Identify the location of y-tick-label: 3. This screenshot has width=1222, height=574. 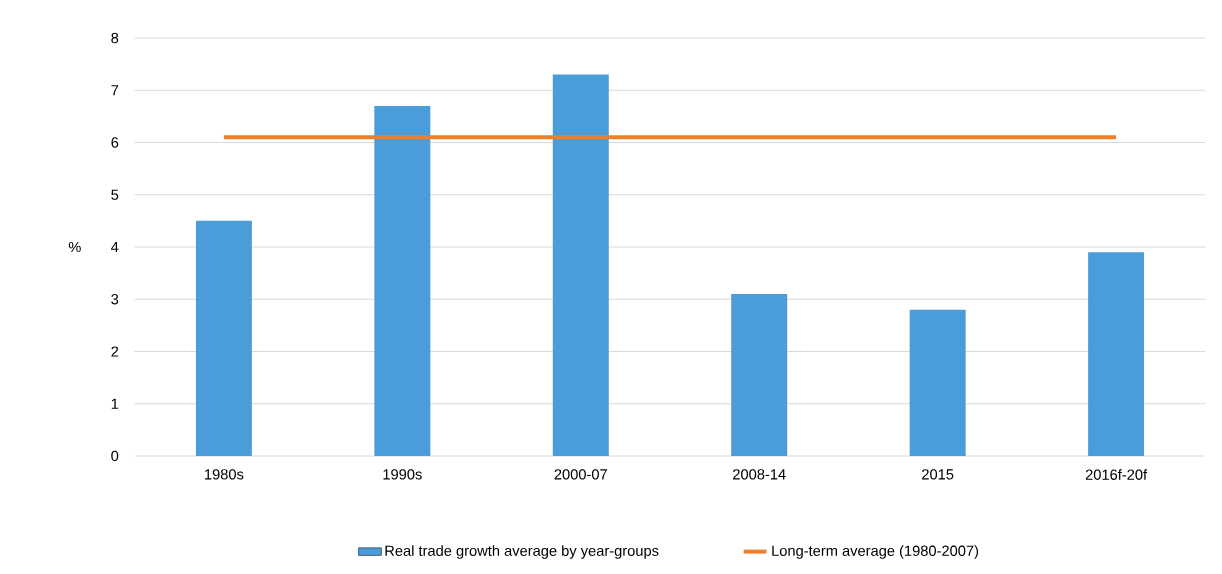
(115, 299).